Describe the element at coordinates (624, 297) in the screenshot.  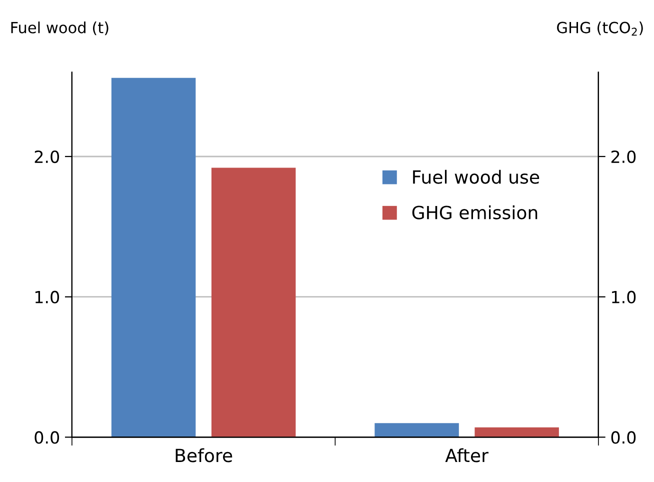
I see `y2-tick-label: 1.0` at that location.